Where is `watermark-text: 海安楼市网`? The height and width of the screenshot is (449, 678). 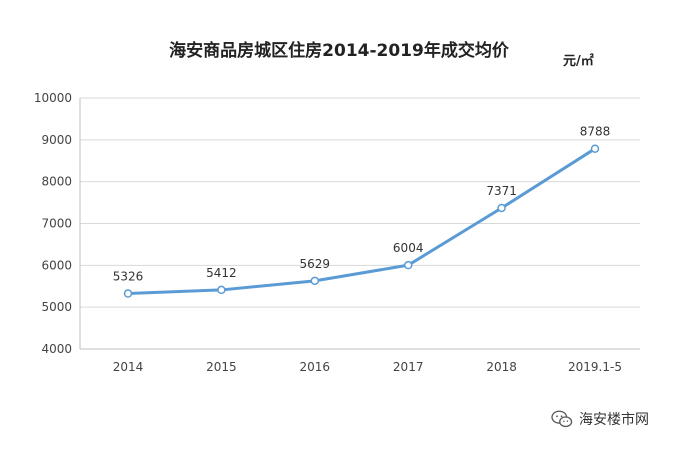 watermark-text: 海安楼市网 is located at coordinates (614, 420).